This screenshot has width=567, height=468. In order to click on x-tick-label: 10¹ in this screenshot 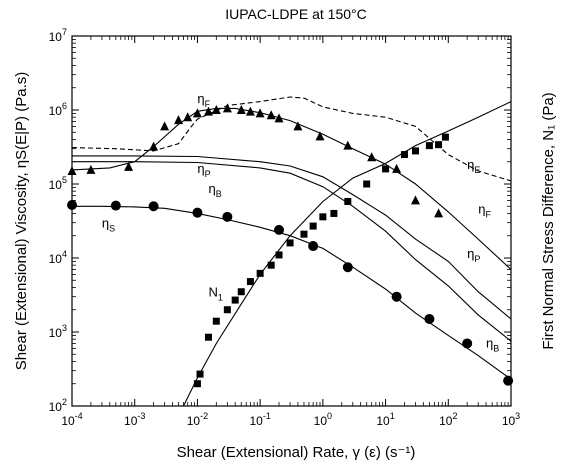, I will do `click(385, 419)`.